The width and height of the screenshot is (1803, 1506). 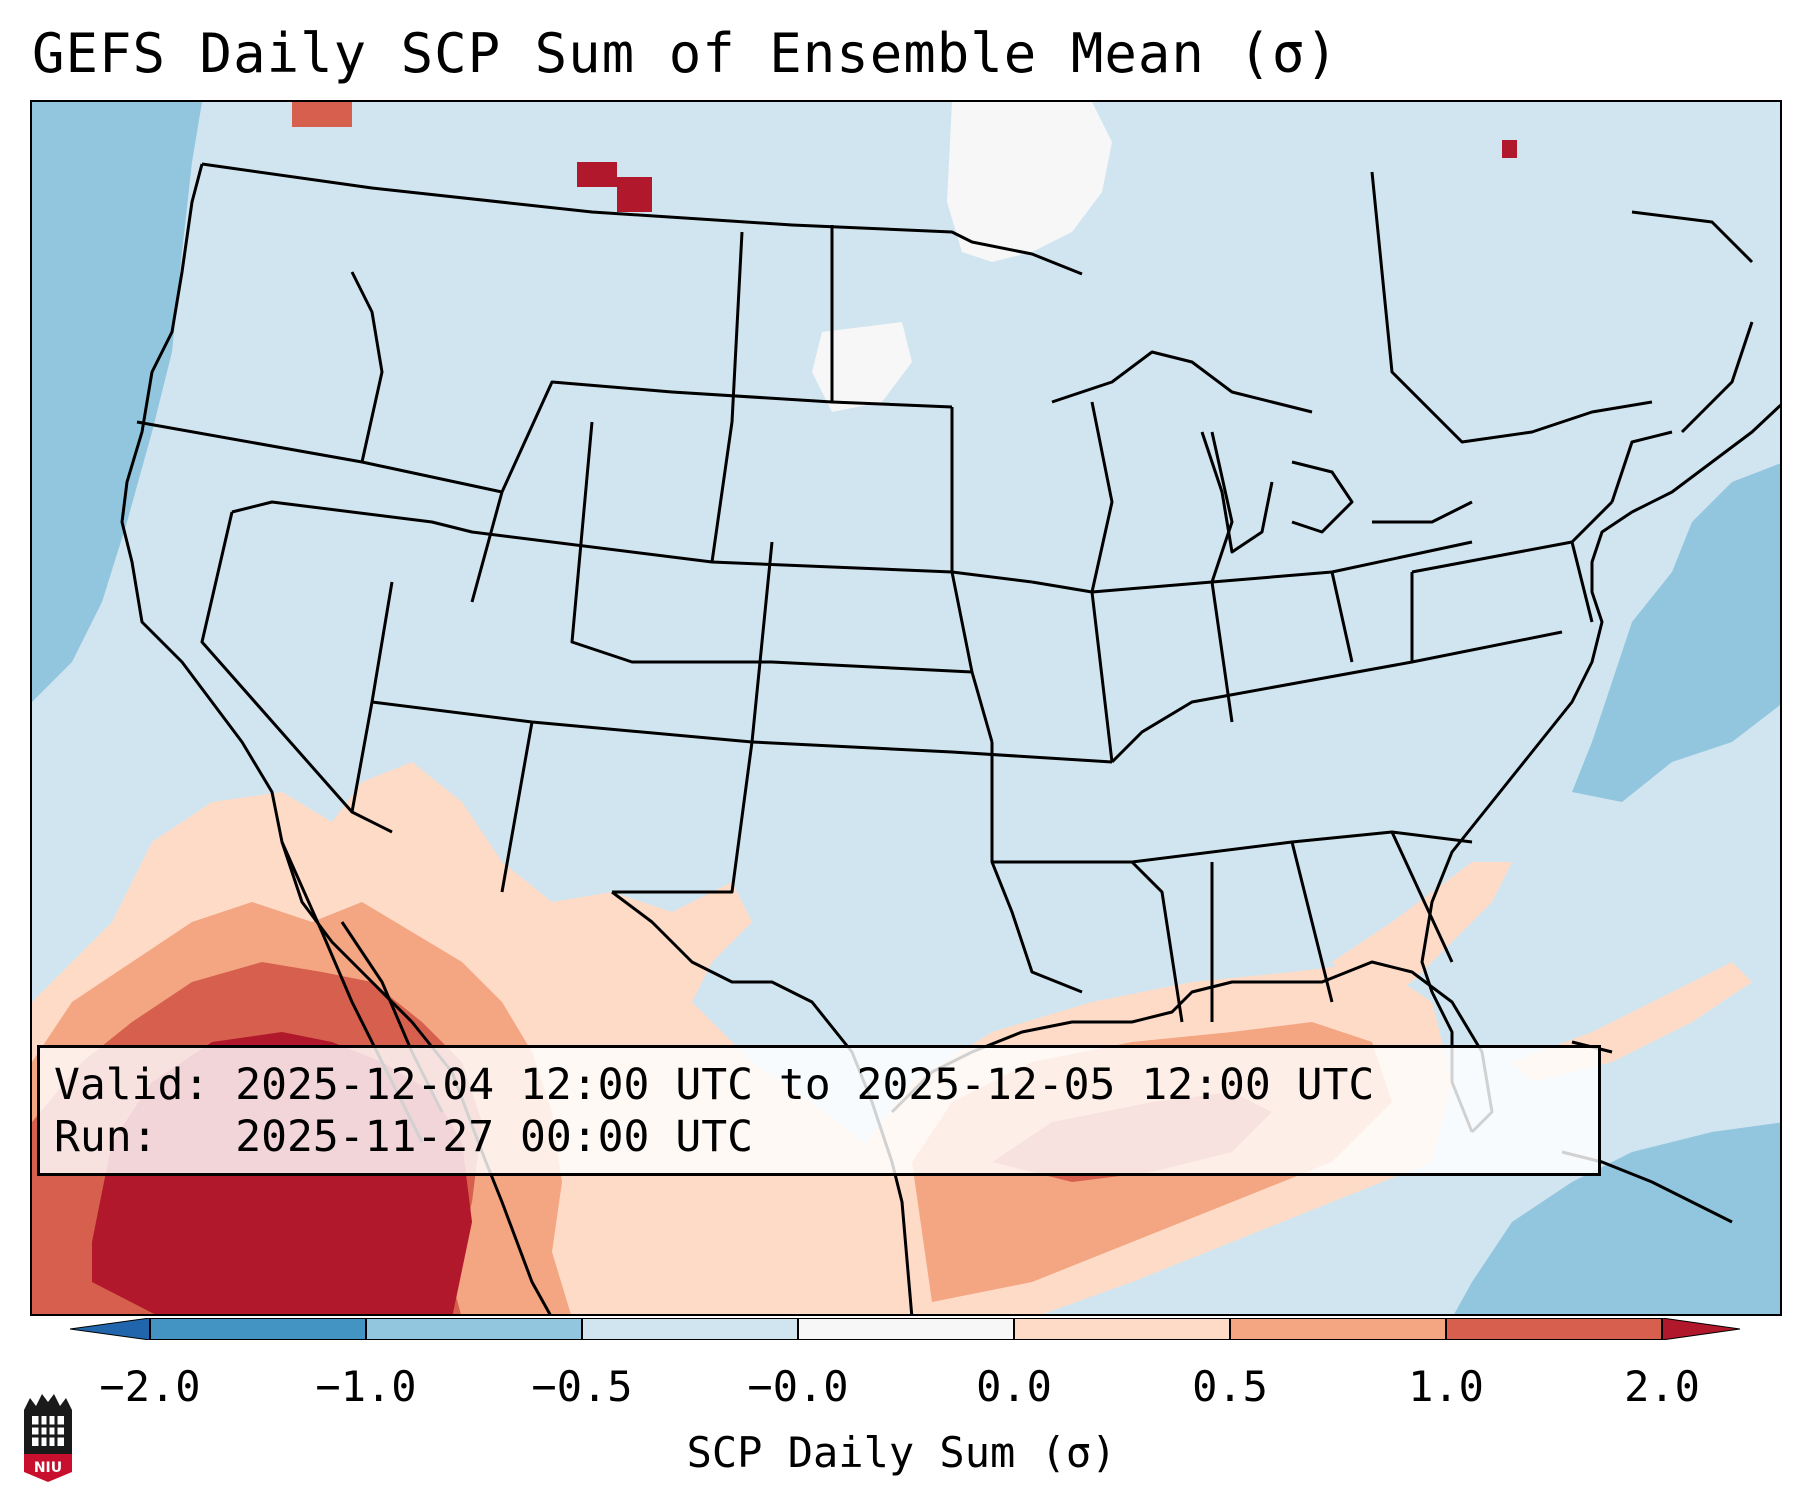 I want to click on run-value: 2025-11-27 00:00 UTC, so click(x=494, y=1137).